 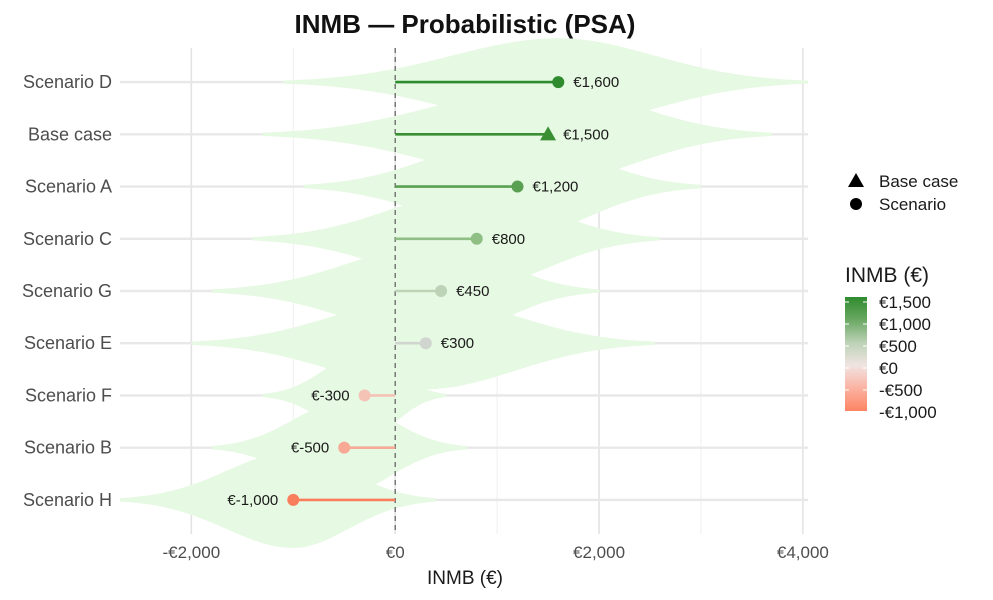 What do you see at coordinates (887, 275) in the screenshot?
I see `color-legend-title: INMB (€)` at bounding box center [887, 275].